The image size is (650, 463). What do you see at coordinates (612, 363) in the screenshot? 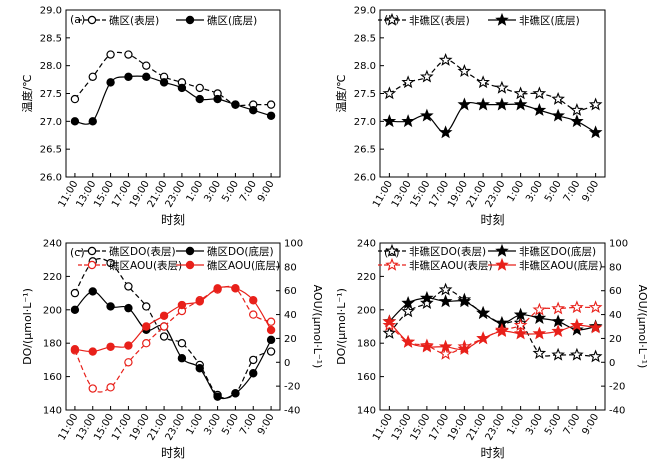
I see `y2-tick-label: 0` at bounding box center [612, 363].